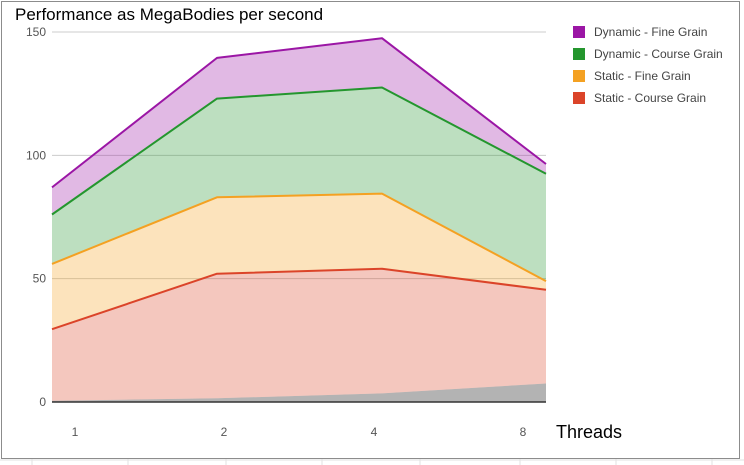 The height and width of the screenshot is (465, 744). I want to click on x-tick-label: 1, so click(75, 432).